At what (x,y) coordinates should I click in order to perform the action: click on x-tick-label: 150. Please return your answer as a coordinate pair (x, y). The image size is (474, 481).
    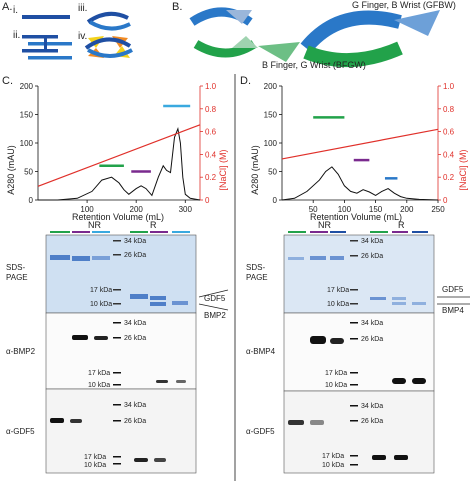
    Looking at the image, I should click on (376, 209).